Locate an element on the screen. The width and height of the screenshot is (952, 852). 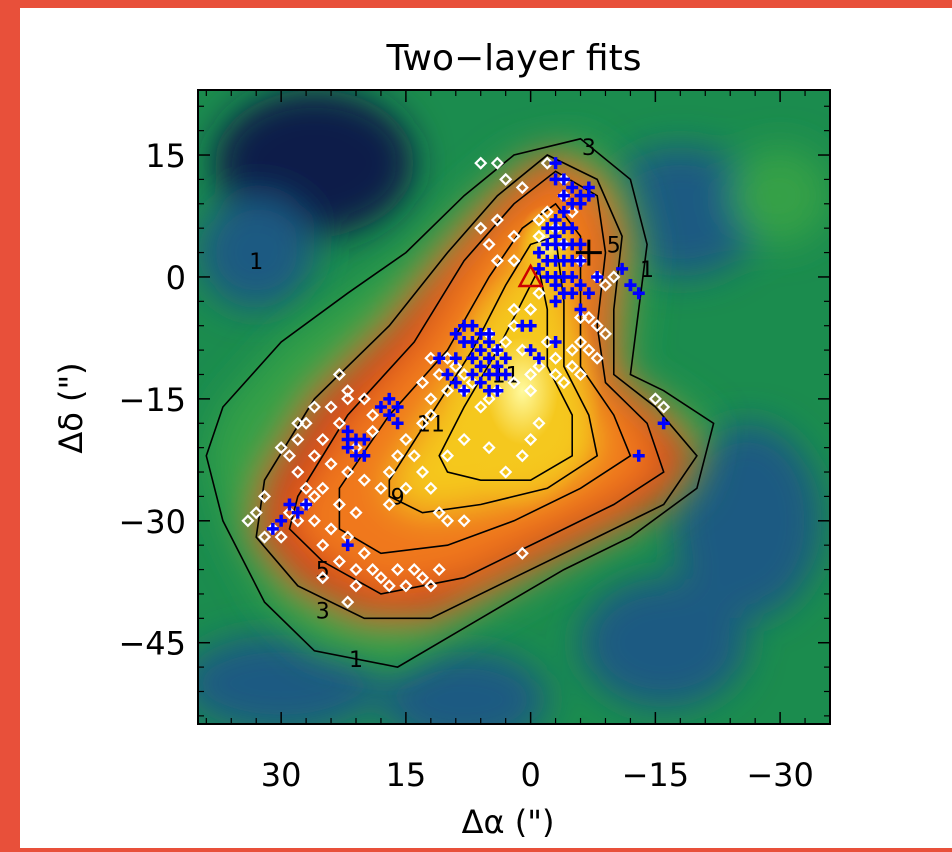
contour-label: 3 is located at coordinates (589, 148).